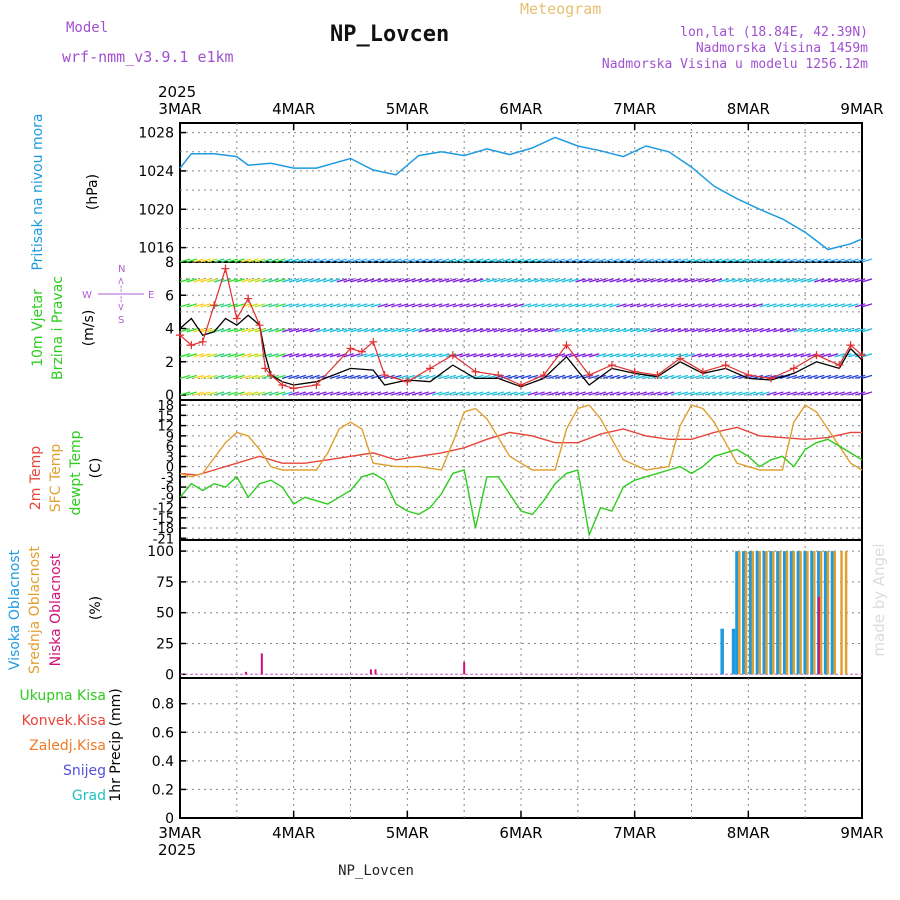 This screenshot has height=900, width=900. What do you see at coordinates (170, 468) in the screenshot?
I see `y-tick-label: 0` at bounding box center [170, 468].